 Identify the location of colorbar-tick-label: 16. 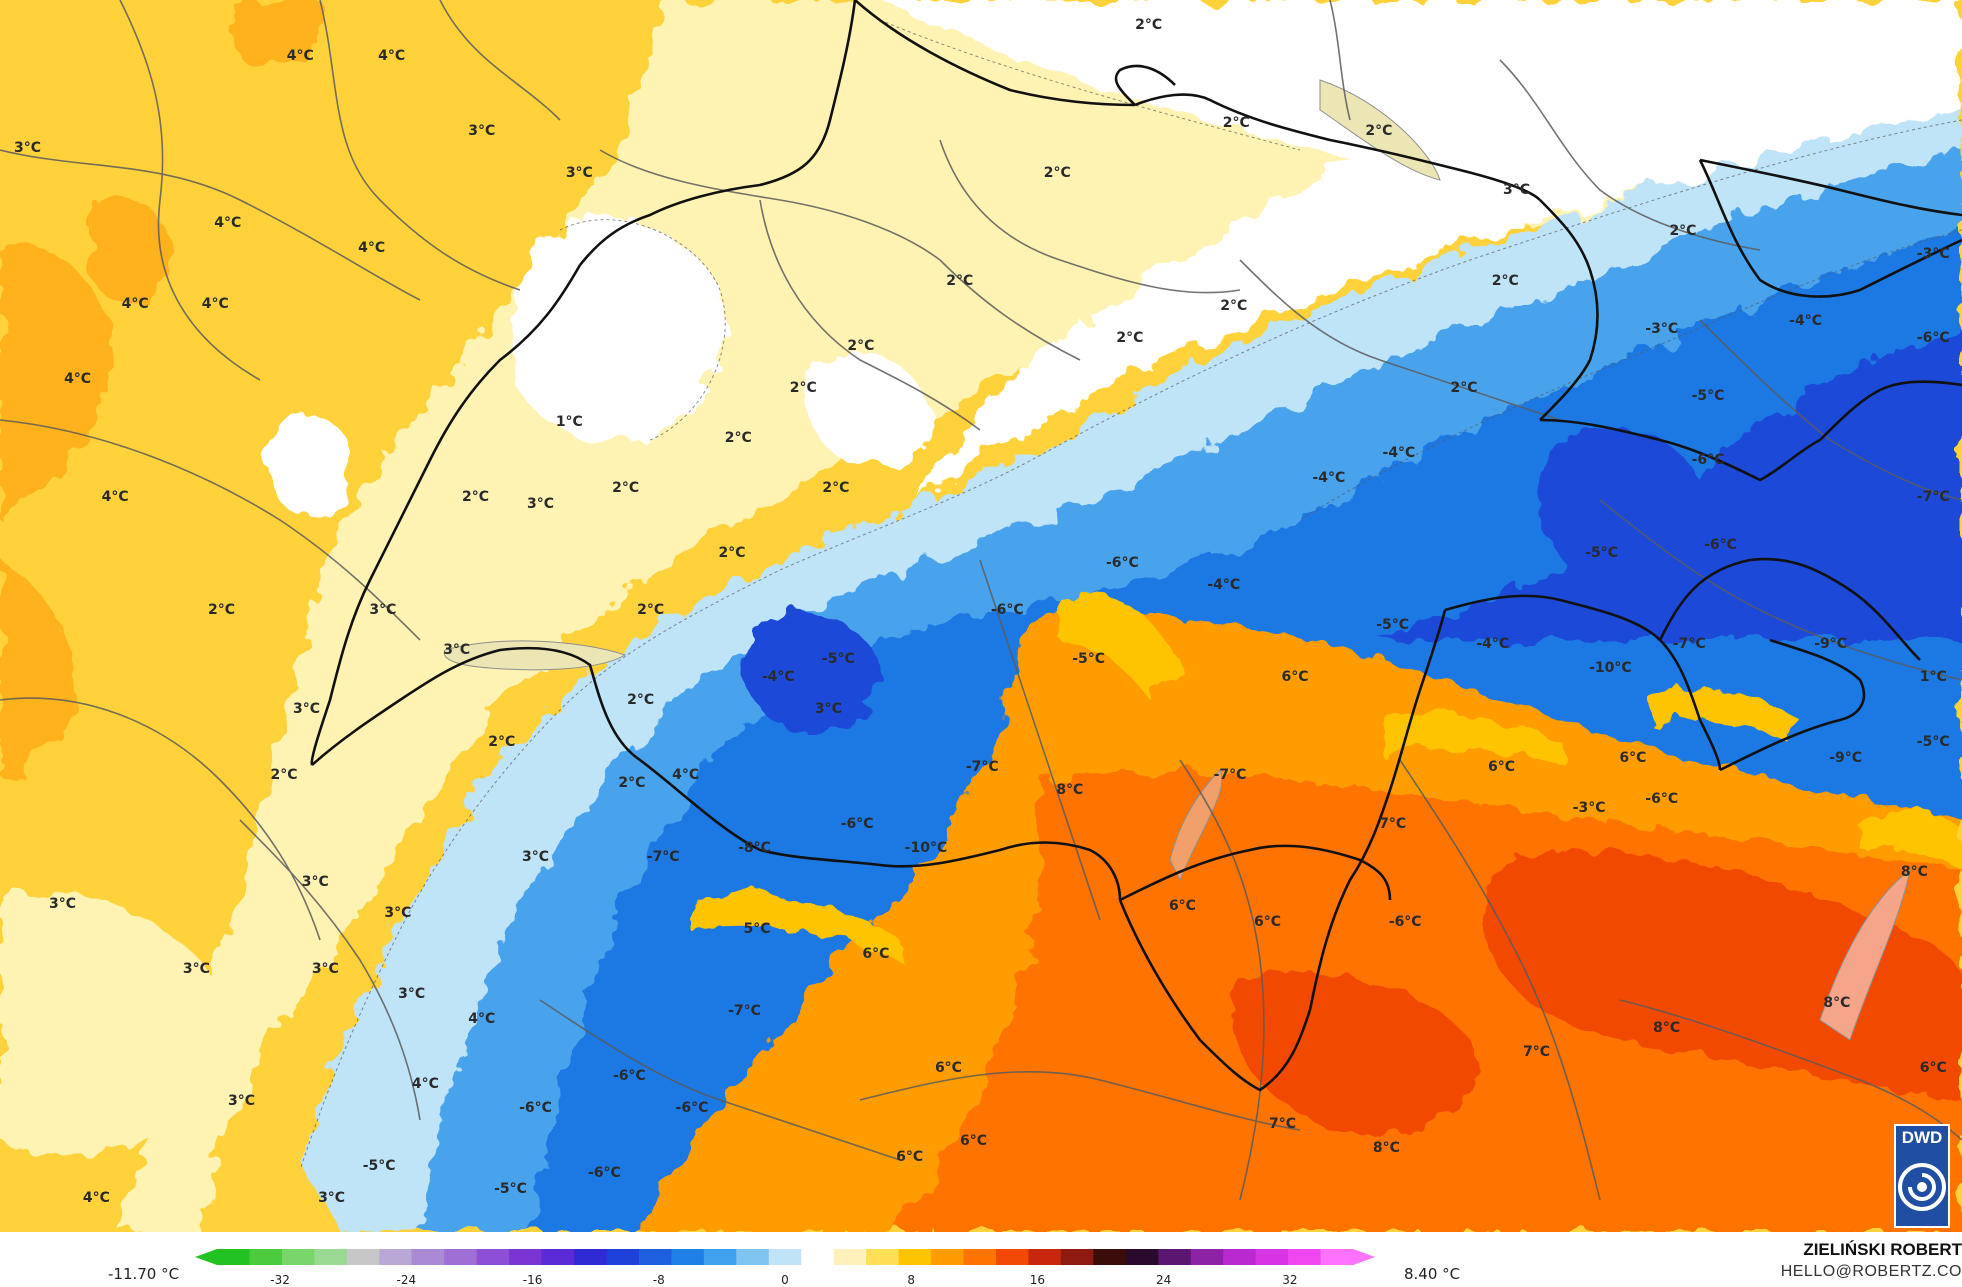
(1037, 1280).